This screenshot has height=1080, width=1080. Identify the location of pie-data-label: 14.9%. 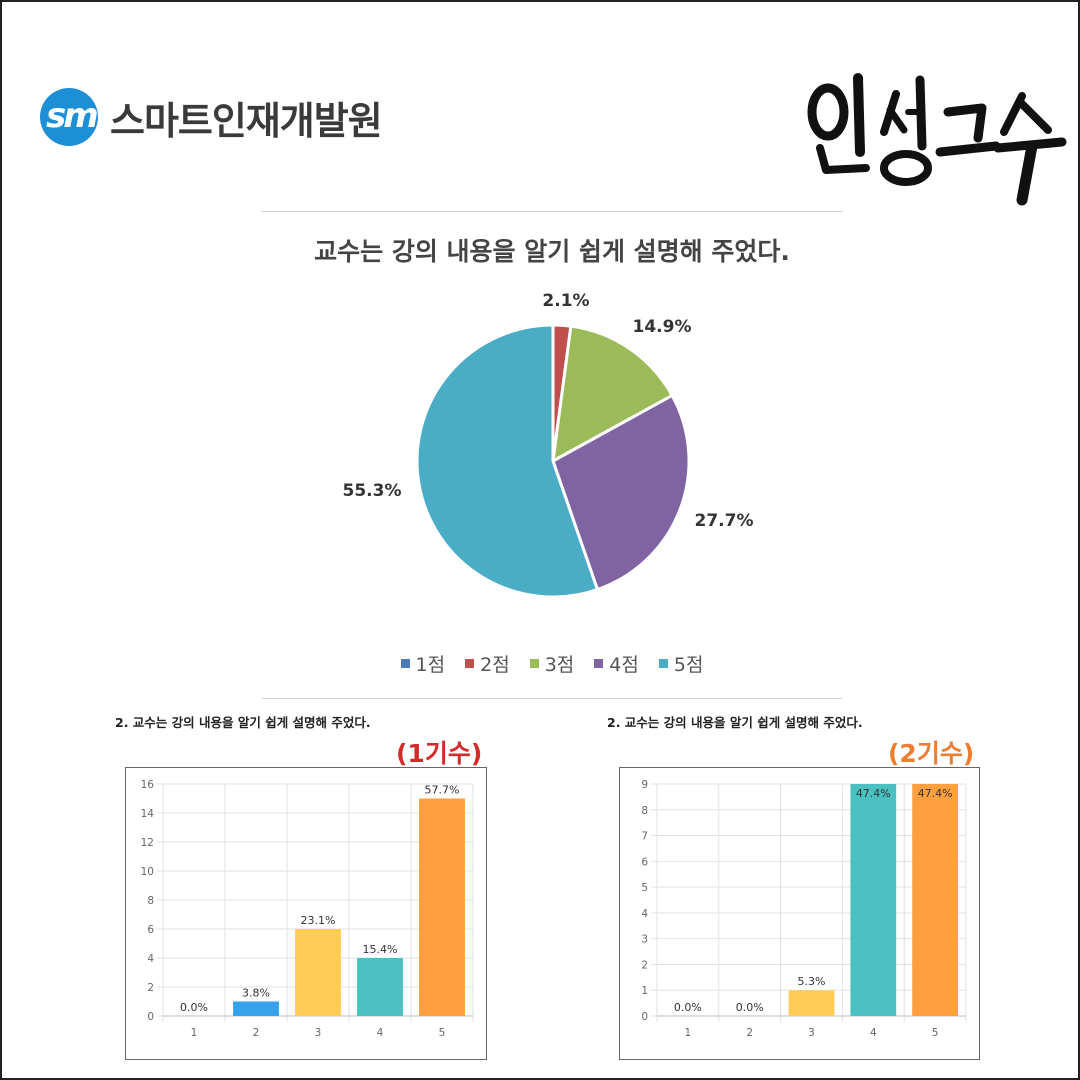
(662, 327).